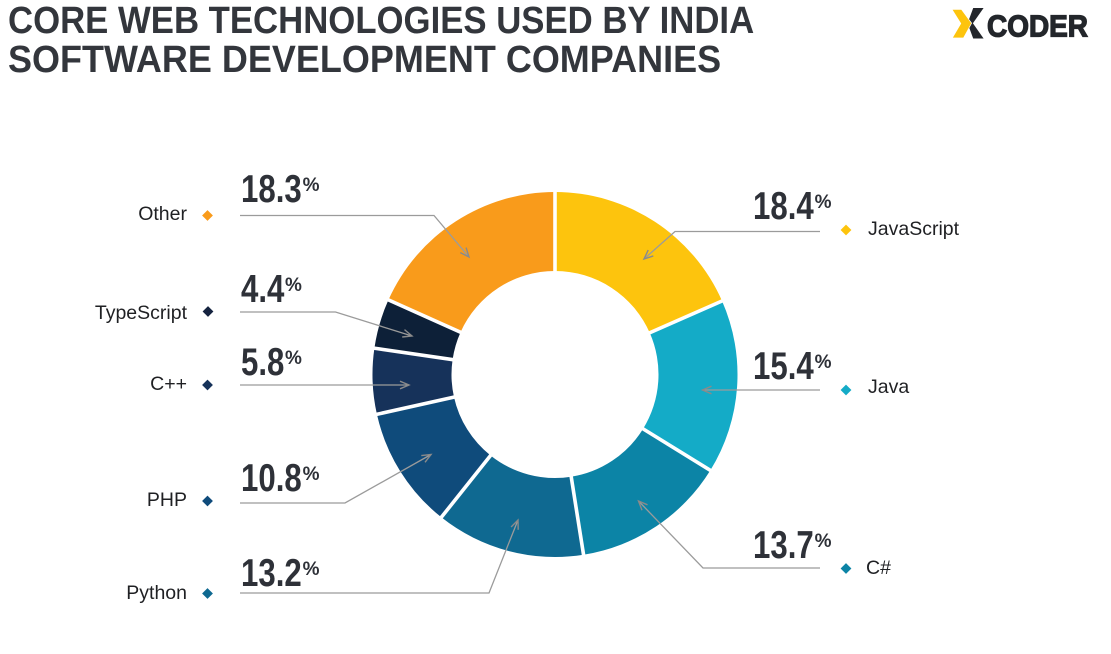 Image resolution: width=1111 pixels, height=654 pixels. I want to click on svg-text: CODER, so click(1037, 26).